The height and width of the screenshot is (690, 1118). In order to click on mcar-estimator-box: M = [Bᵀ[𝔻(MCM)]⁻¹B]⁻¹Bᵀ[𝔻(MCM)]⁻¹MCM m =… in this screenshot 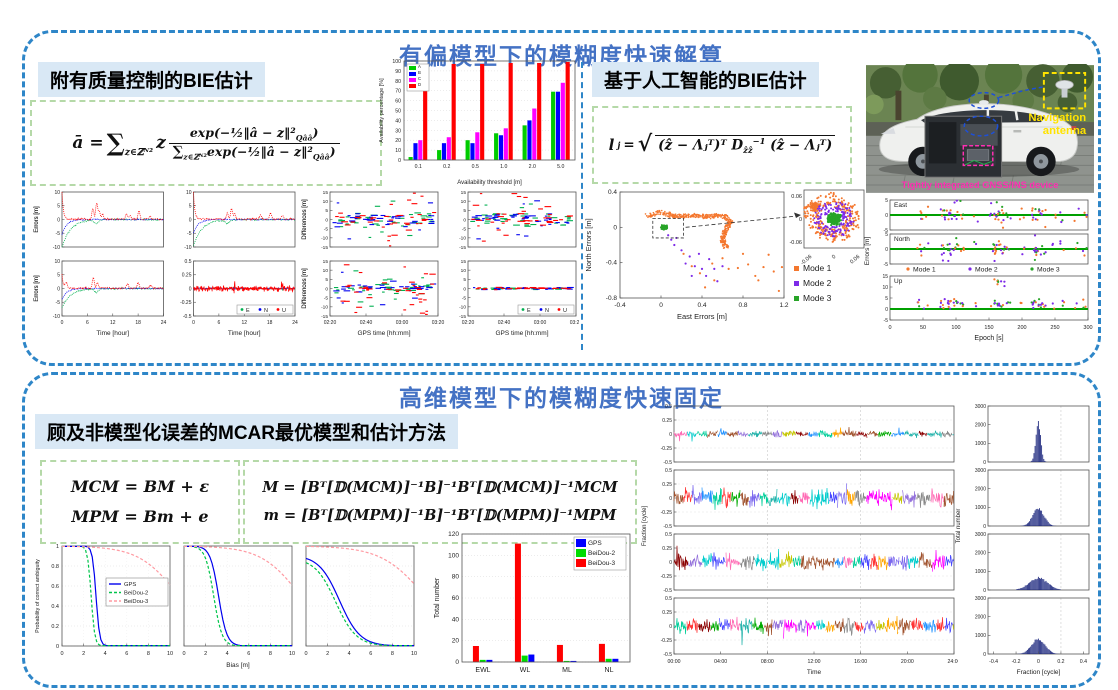, I will do `click(440, 502)`.